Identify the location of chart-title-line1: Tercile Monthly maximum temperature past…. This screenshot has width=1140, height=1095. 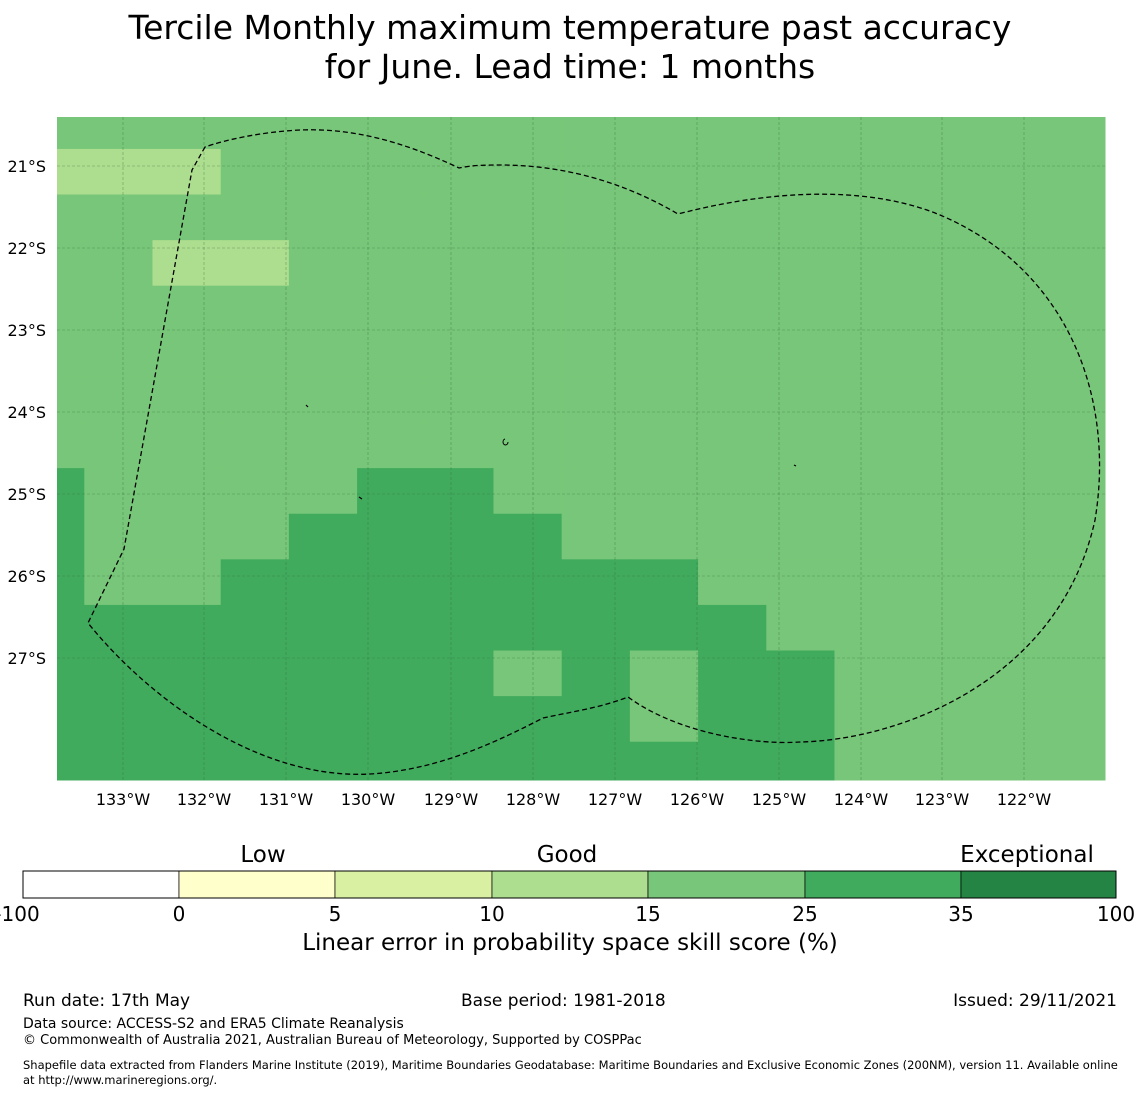
(570, 27).